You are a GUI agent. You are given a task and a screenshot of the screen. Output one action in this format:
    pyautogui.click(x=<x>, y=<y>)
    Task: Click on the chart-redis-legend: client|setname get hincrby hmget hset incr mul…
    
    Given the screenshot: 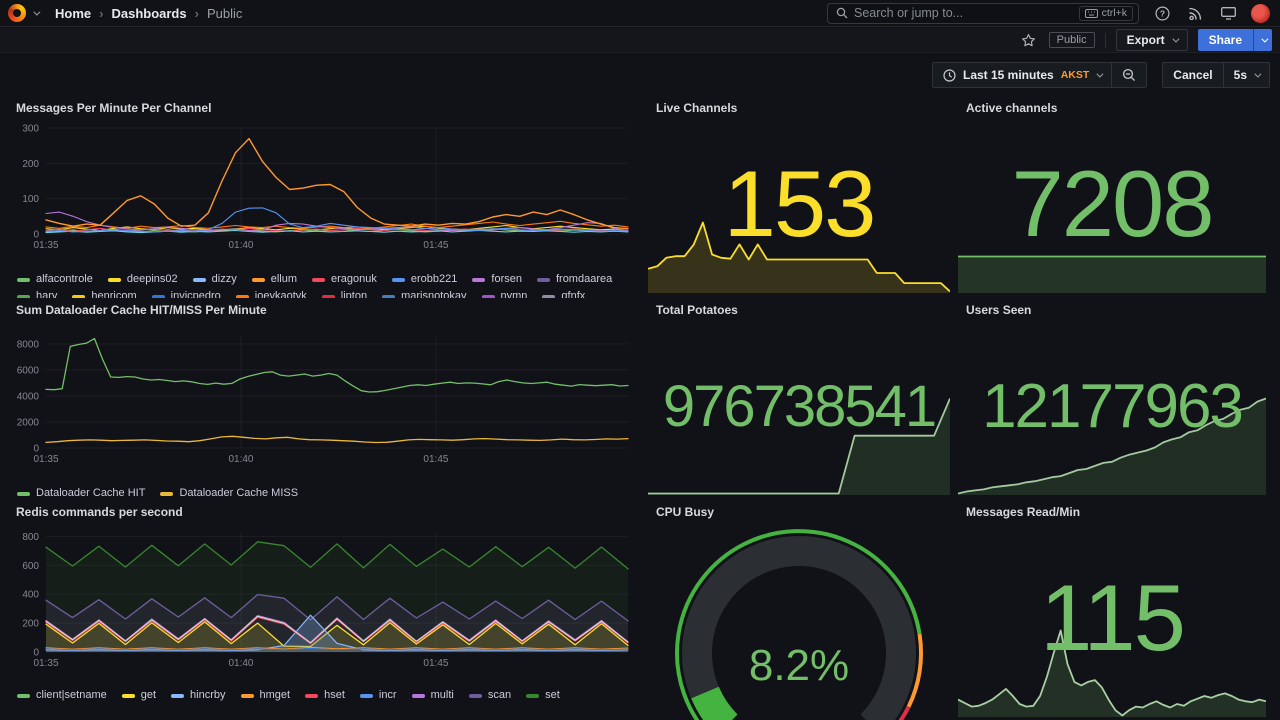 What is the action you would take?
    pyautogui.click(x=322, y=694)
    